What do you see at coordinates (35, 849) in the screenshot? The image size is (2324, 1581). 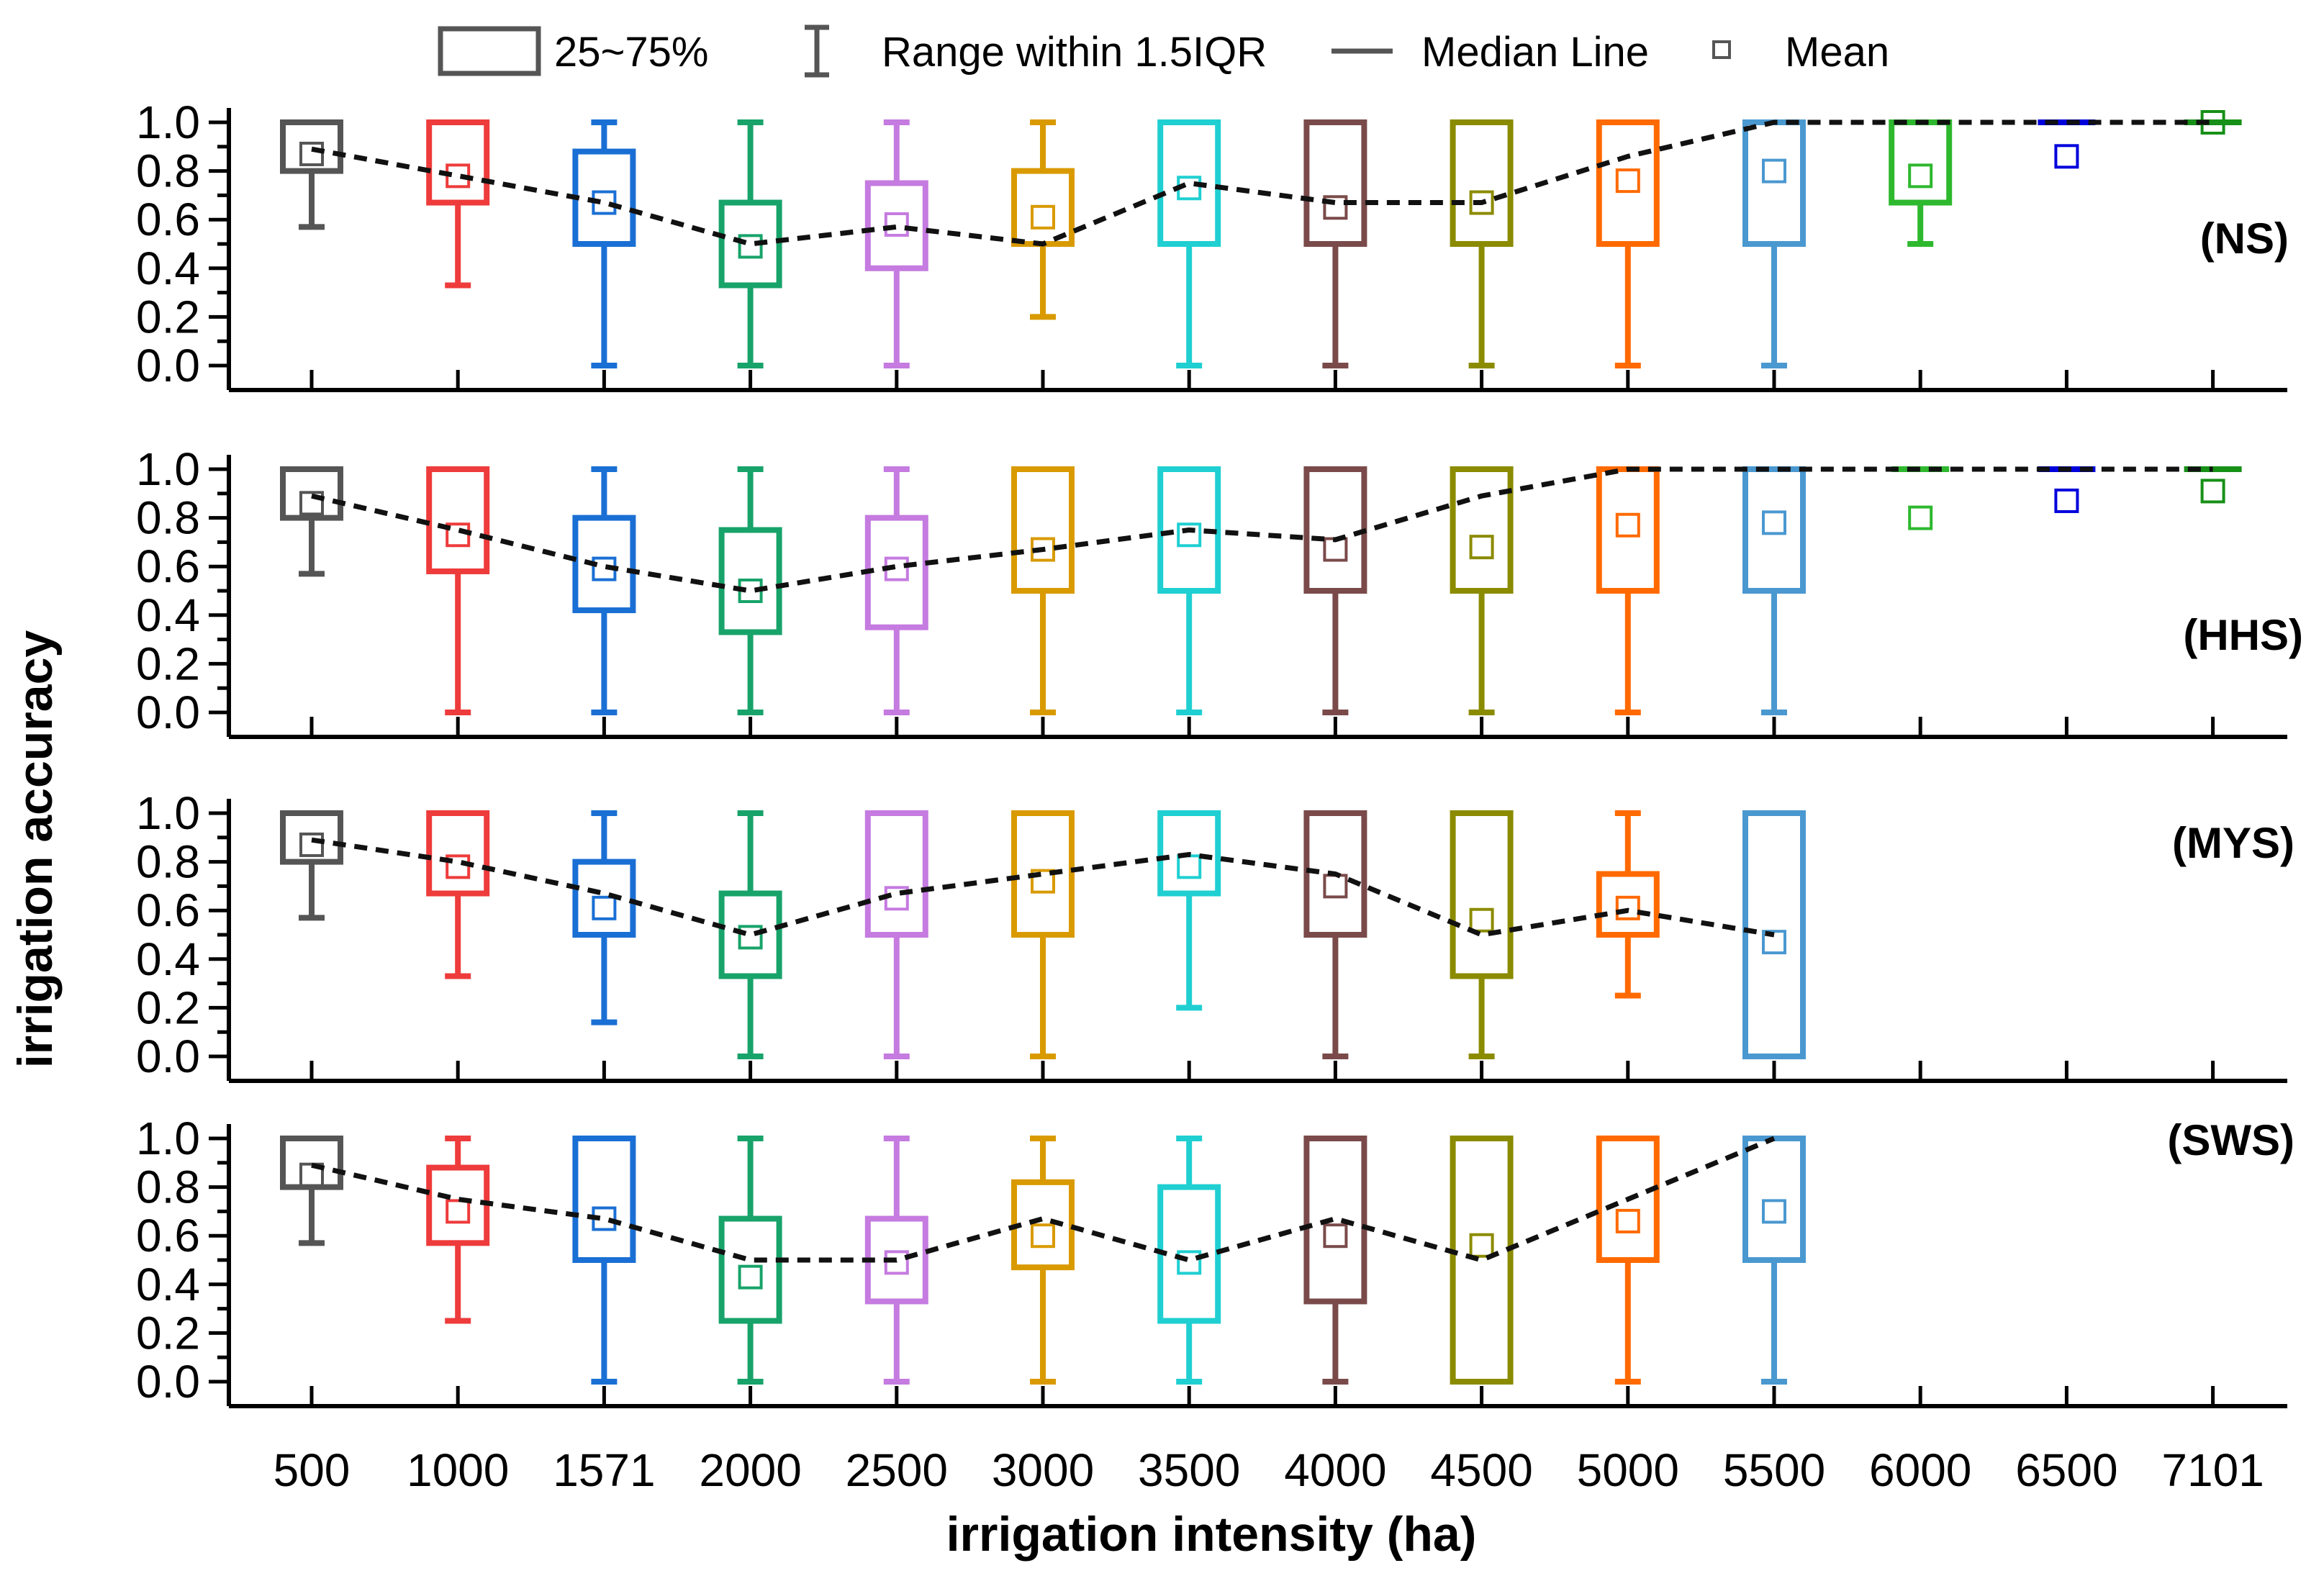 I see `y-axis-title: irrigation accuracy` at bounding box center [35, 849].